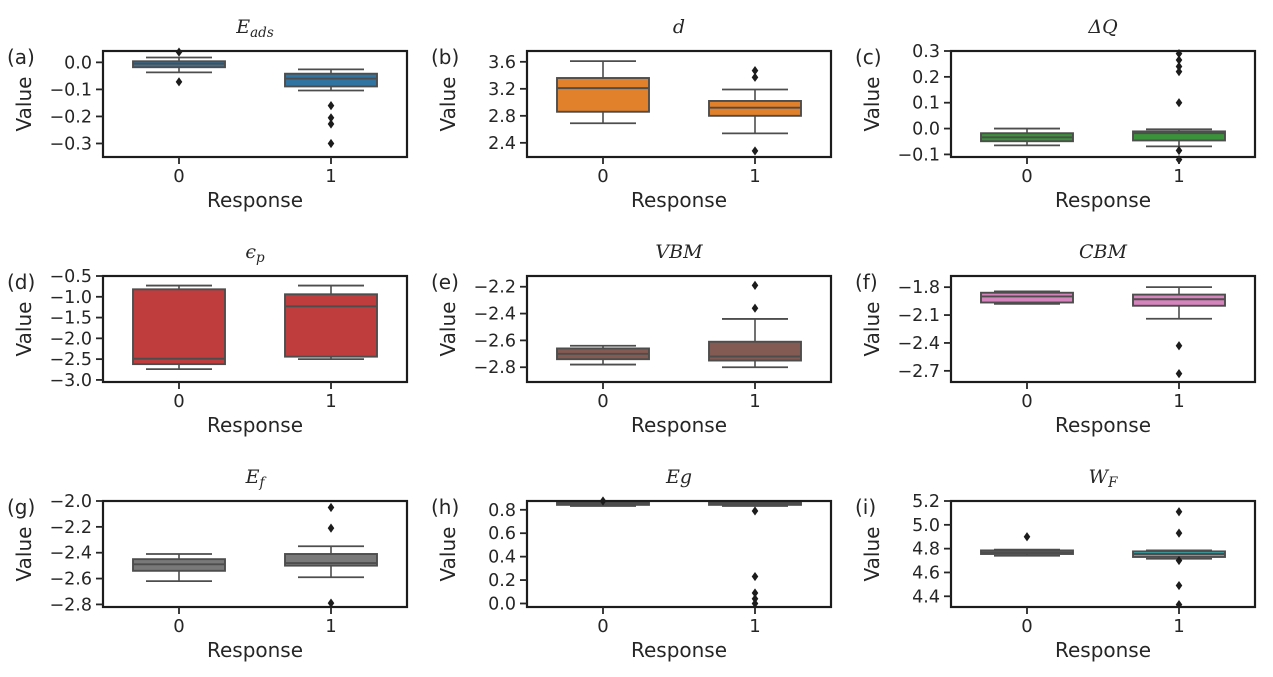 This screenshot has height=677, width=1273. What do you see at coordinates (21, 507) in the screenshot?
I see `panel-label: (g)` at bounding box center [21, 507].